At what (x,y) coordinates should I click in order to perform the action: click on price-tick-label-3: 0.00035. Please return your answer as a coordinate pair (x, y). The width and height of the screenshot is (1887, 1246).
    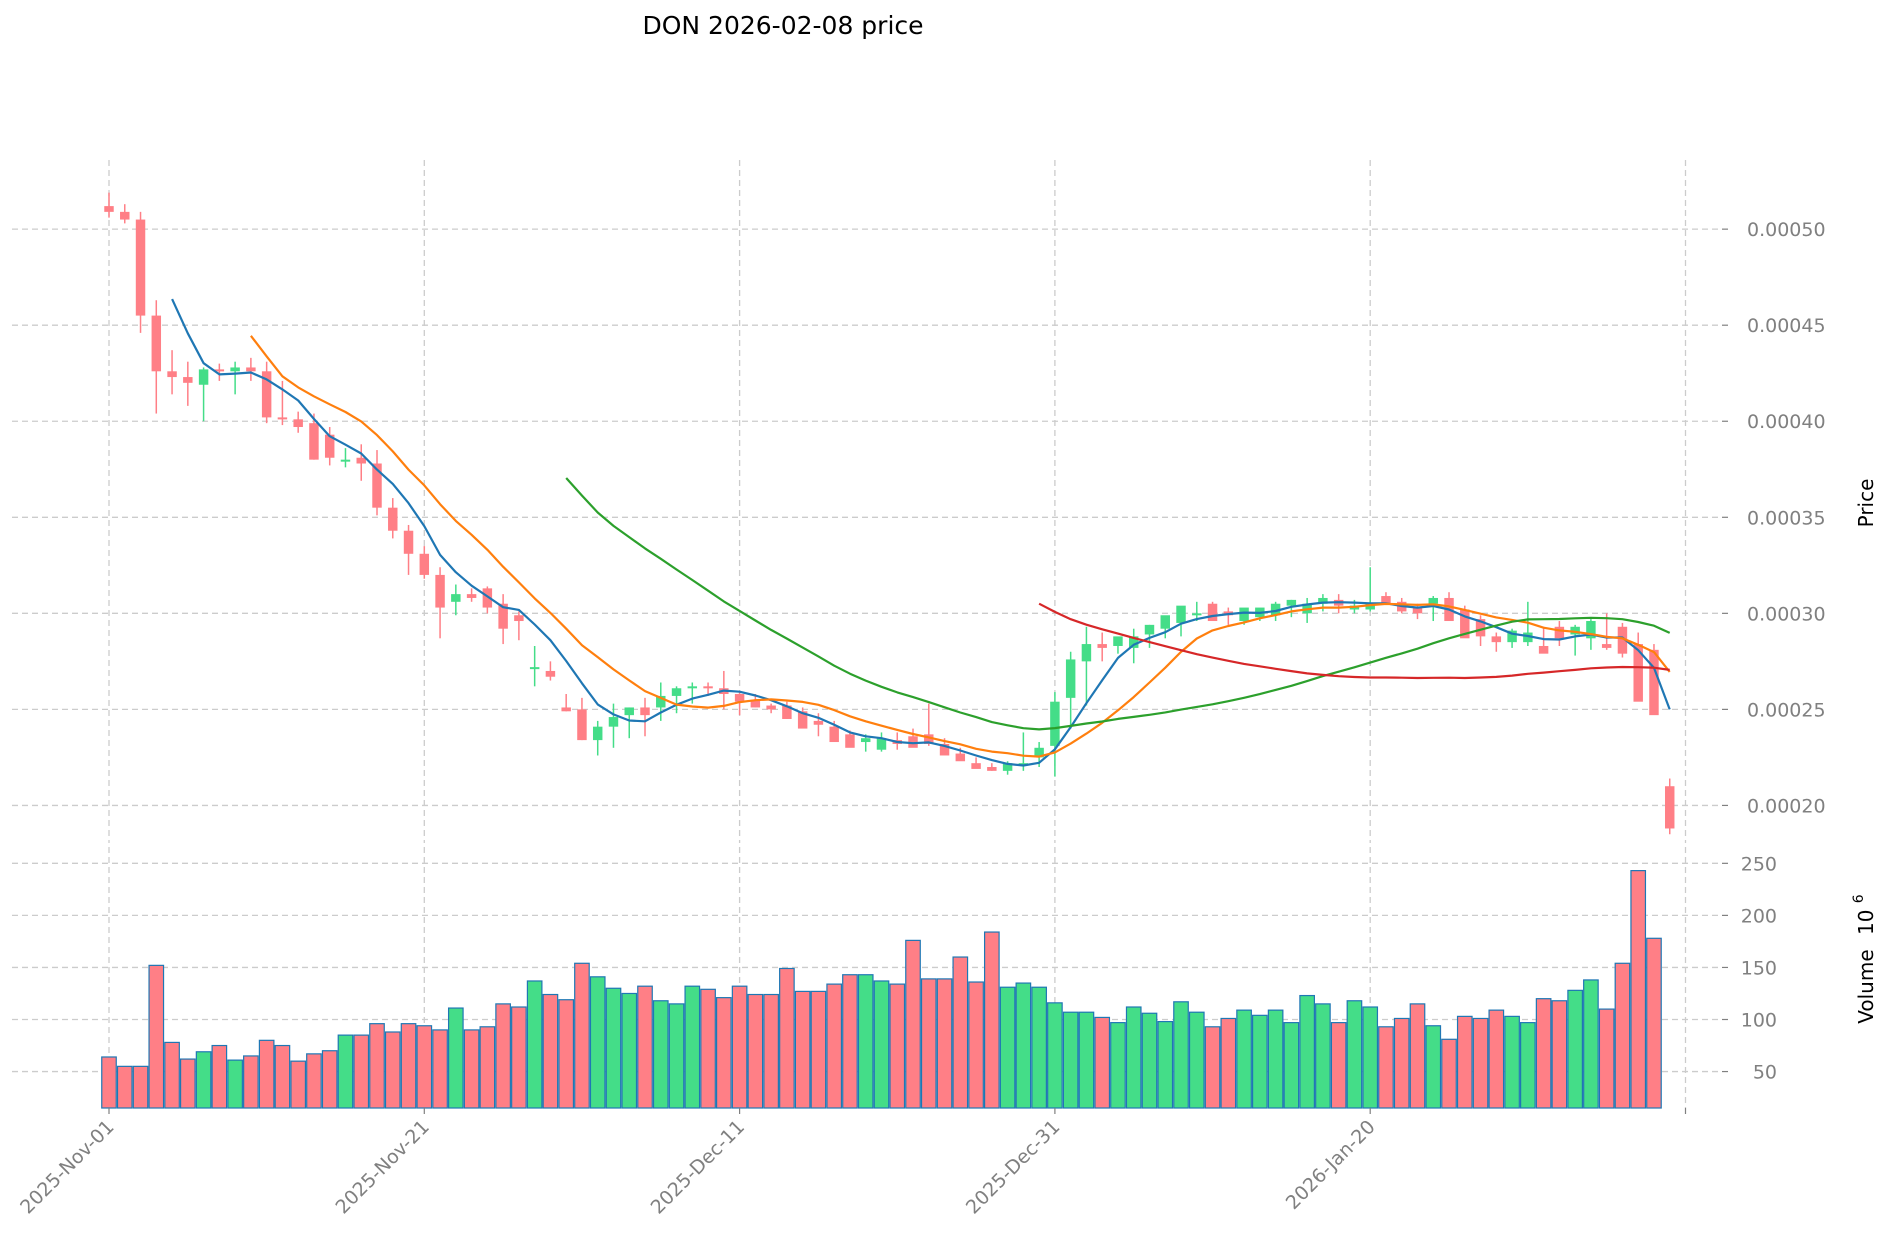
    Looking at the image, I should click on (1786, 518).